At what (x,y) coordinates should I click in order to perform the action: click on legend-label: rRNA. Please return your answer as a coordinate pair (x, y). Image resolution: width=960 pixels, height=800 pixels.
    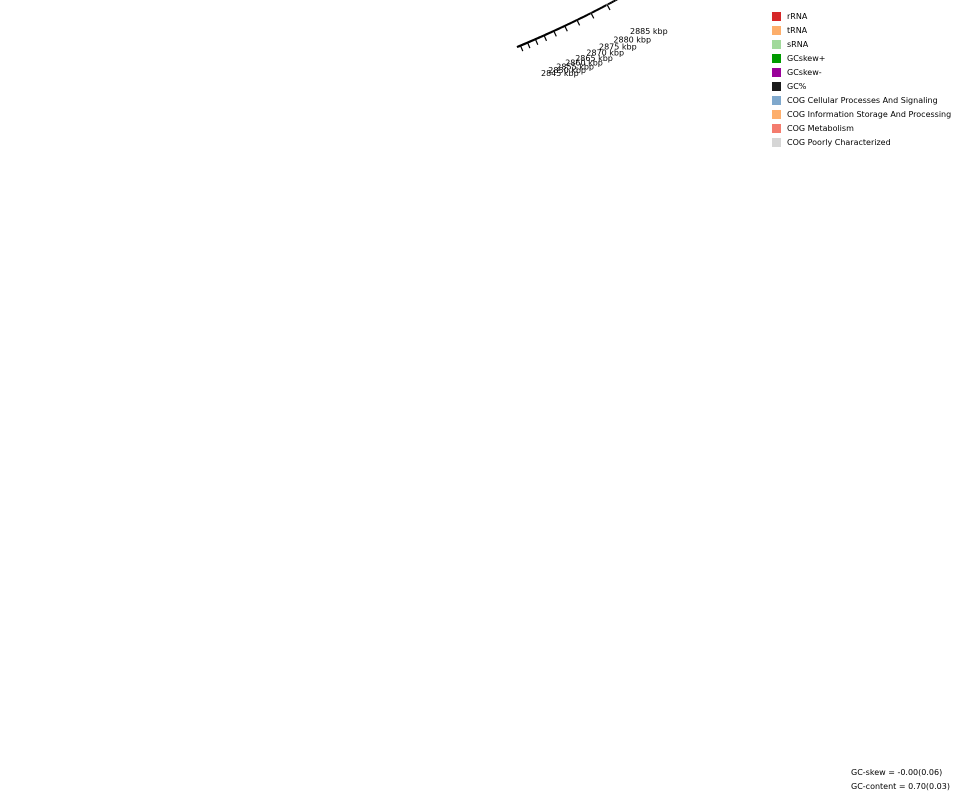
    Looking at the image, I should click on (797, 16).